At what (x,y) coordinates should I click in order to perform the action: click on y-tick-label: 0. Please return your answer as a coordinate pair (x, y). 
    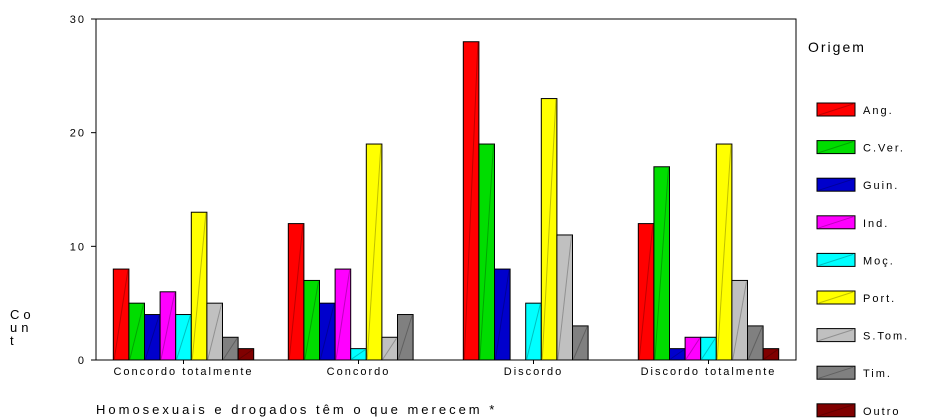
    Looking at the image, I should click on (82, 361).